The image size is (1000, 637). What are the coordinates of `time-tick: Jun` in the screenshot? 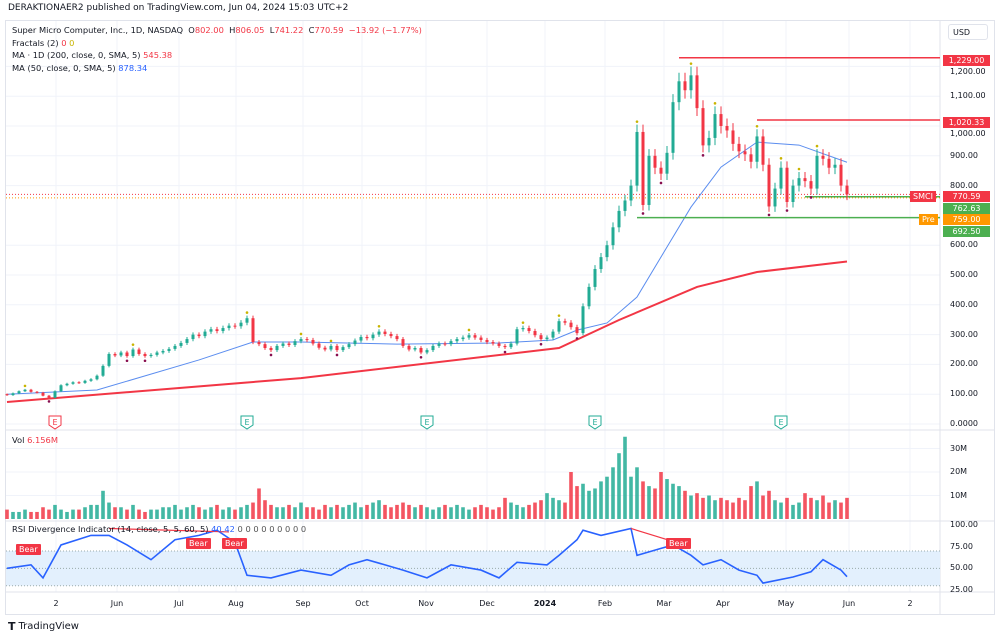 It's located at (849, 603).